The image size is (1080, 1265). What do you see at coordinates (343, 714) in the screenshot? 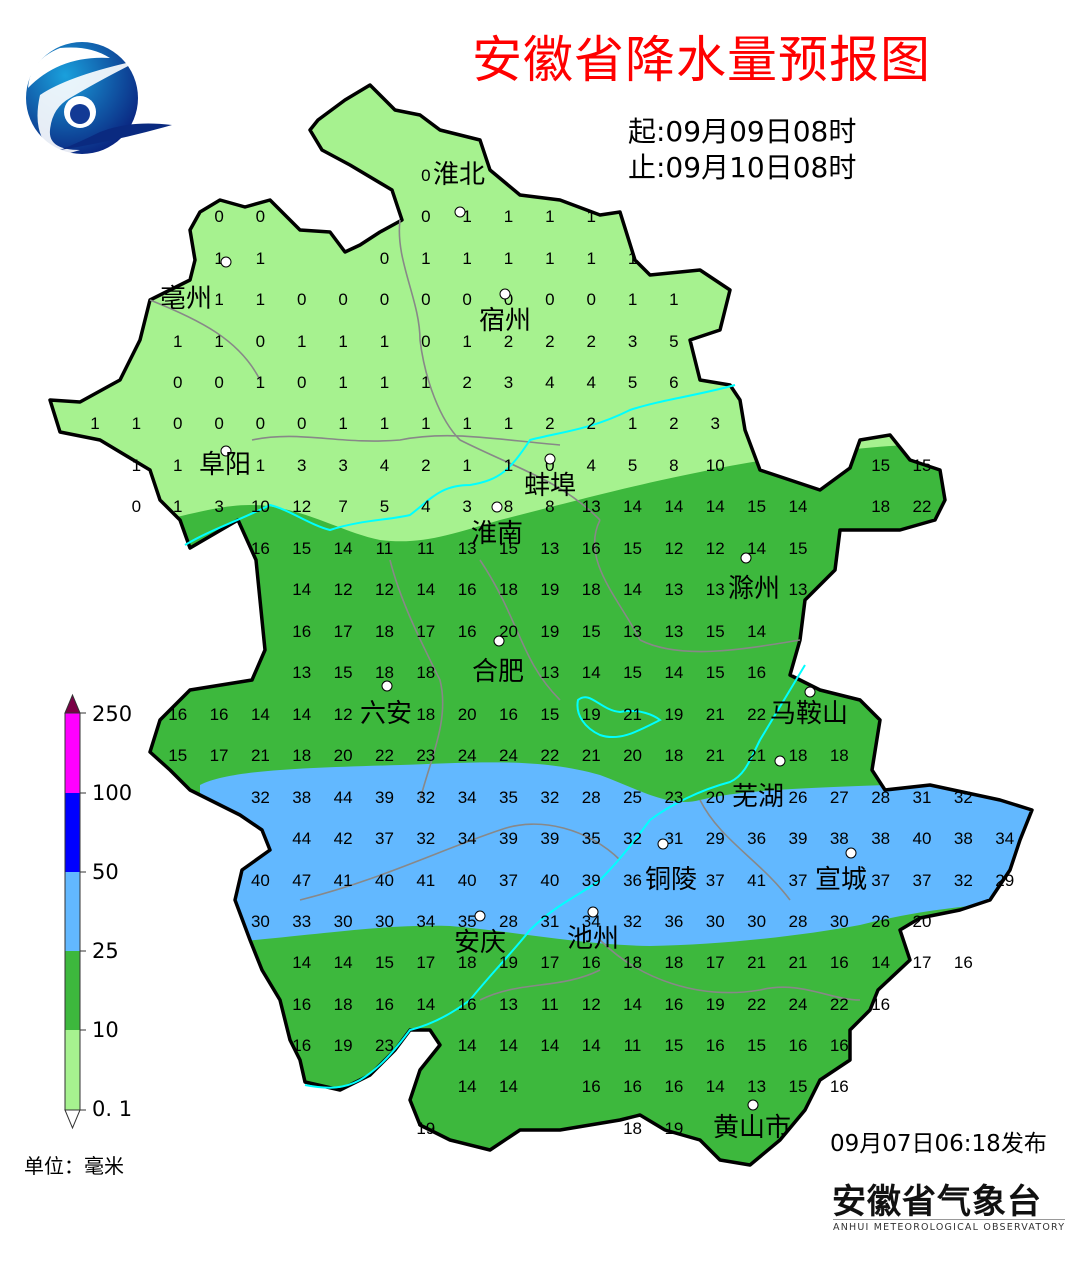
I see `grid-value: 12` at bounding box center [343, 714].